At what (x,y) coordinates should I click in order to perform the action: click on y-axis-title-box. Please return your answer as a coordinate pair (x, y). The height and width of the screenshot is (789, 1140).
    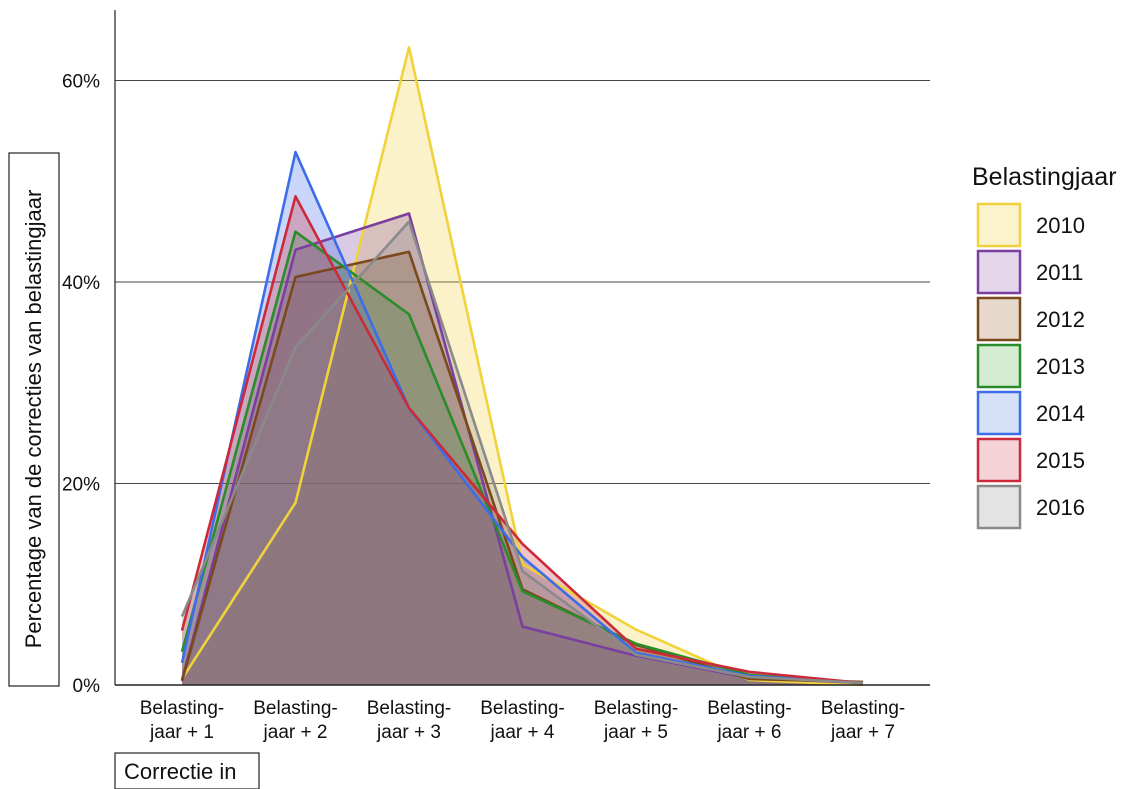
    Looking at the image, I should click on (34, 419).